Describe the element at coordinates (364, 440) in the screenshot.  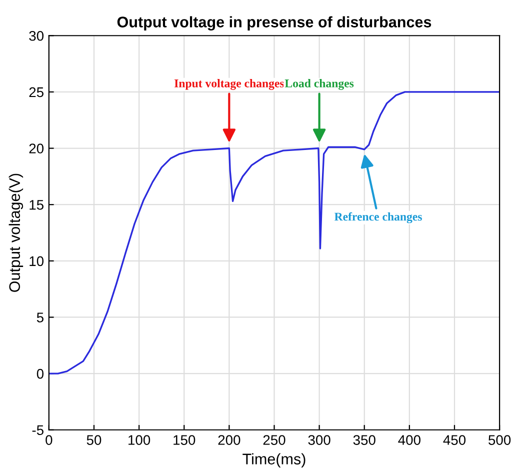
I see `x-tick-label: 350` at that location.